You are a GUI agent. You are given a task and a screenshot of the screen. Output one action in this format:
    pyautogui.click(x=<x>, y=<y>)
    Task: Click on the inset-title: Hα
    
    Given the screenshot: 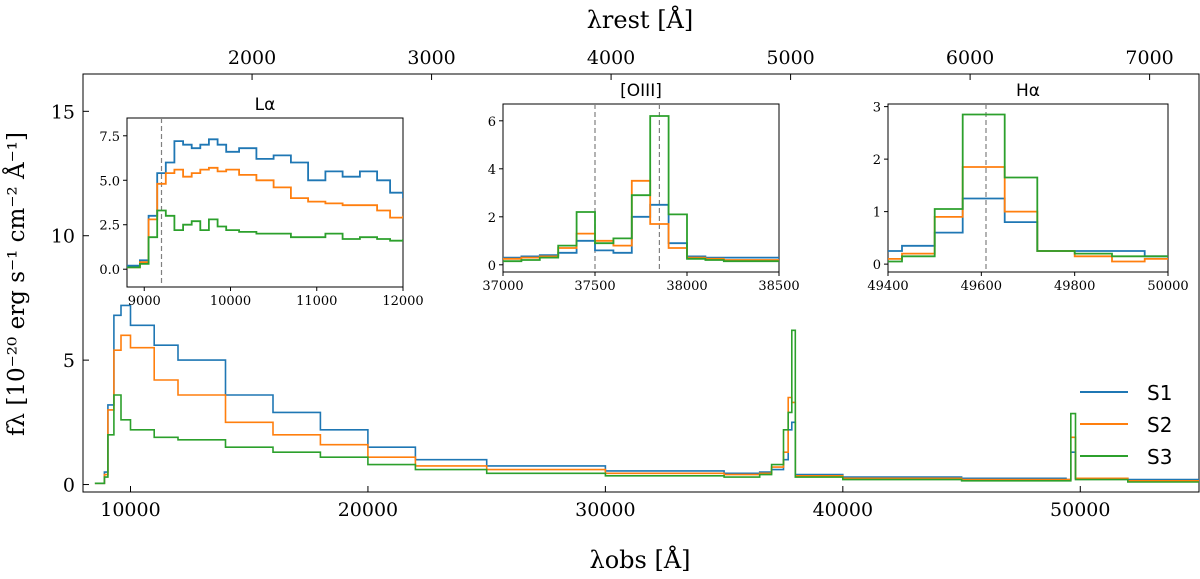 What is the action you would take?
    pyautogui.click(x=1028, y=91)
    